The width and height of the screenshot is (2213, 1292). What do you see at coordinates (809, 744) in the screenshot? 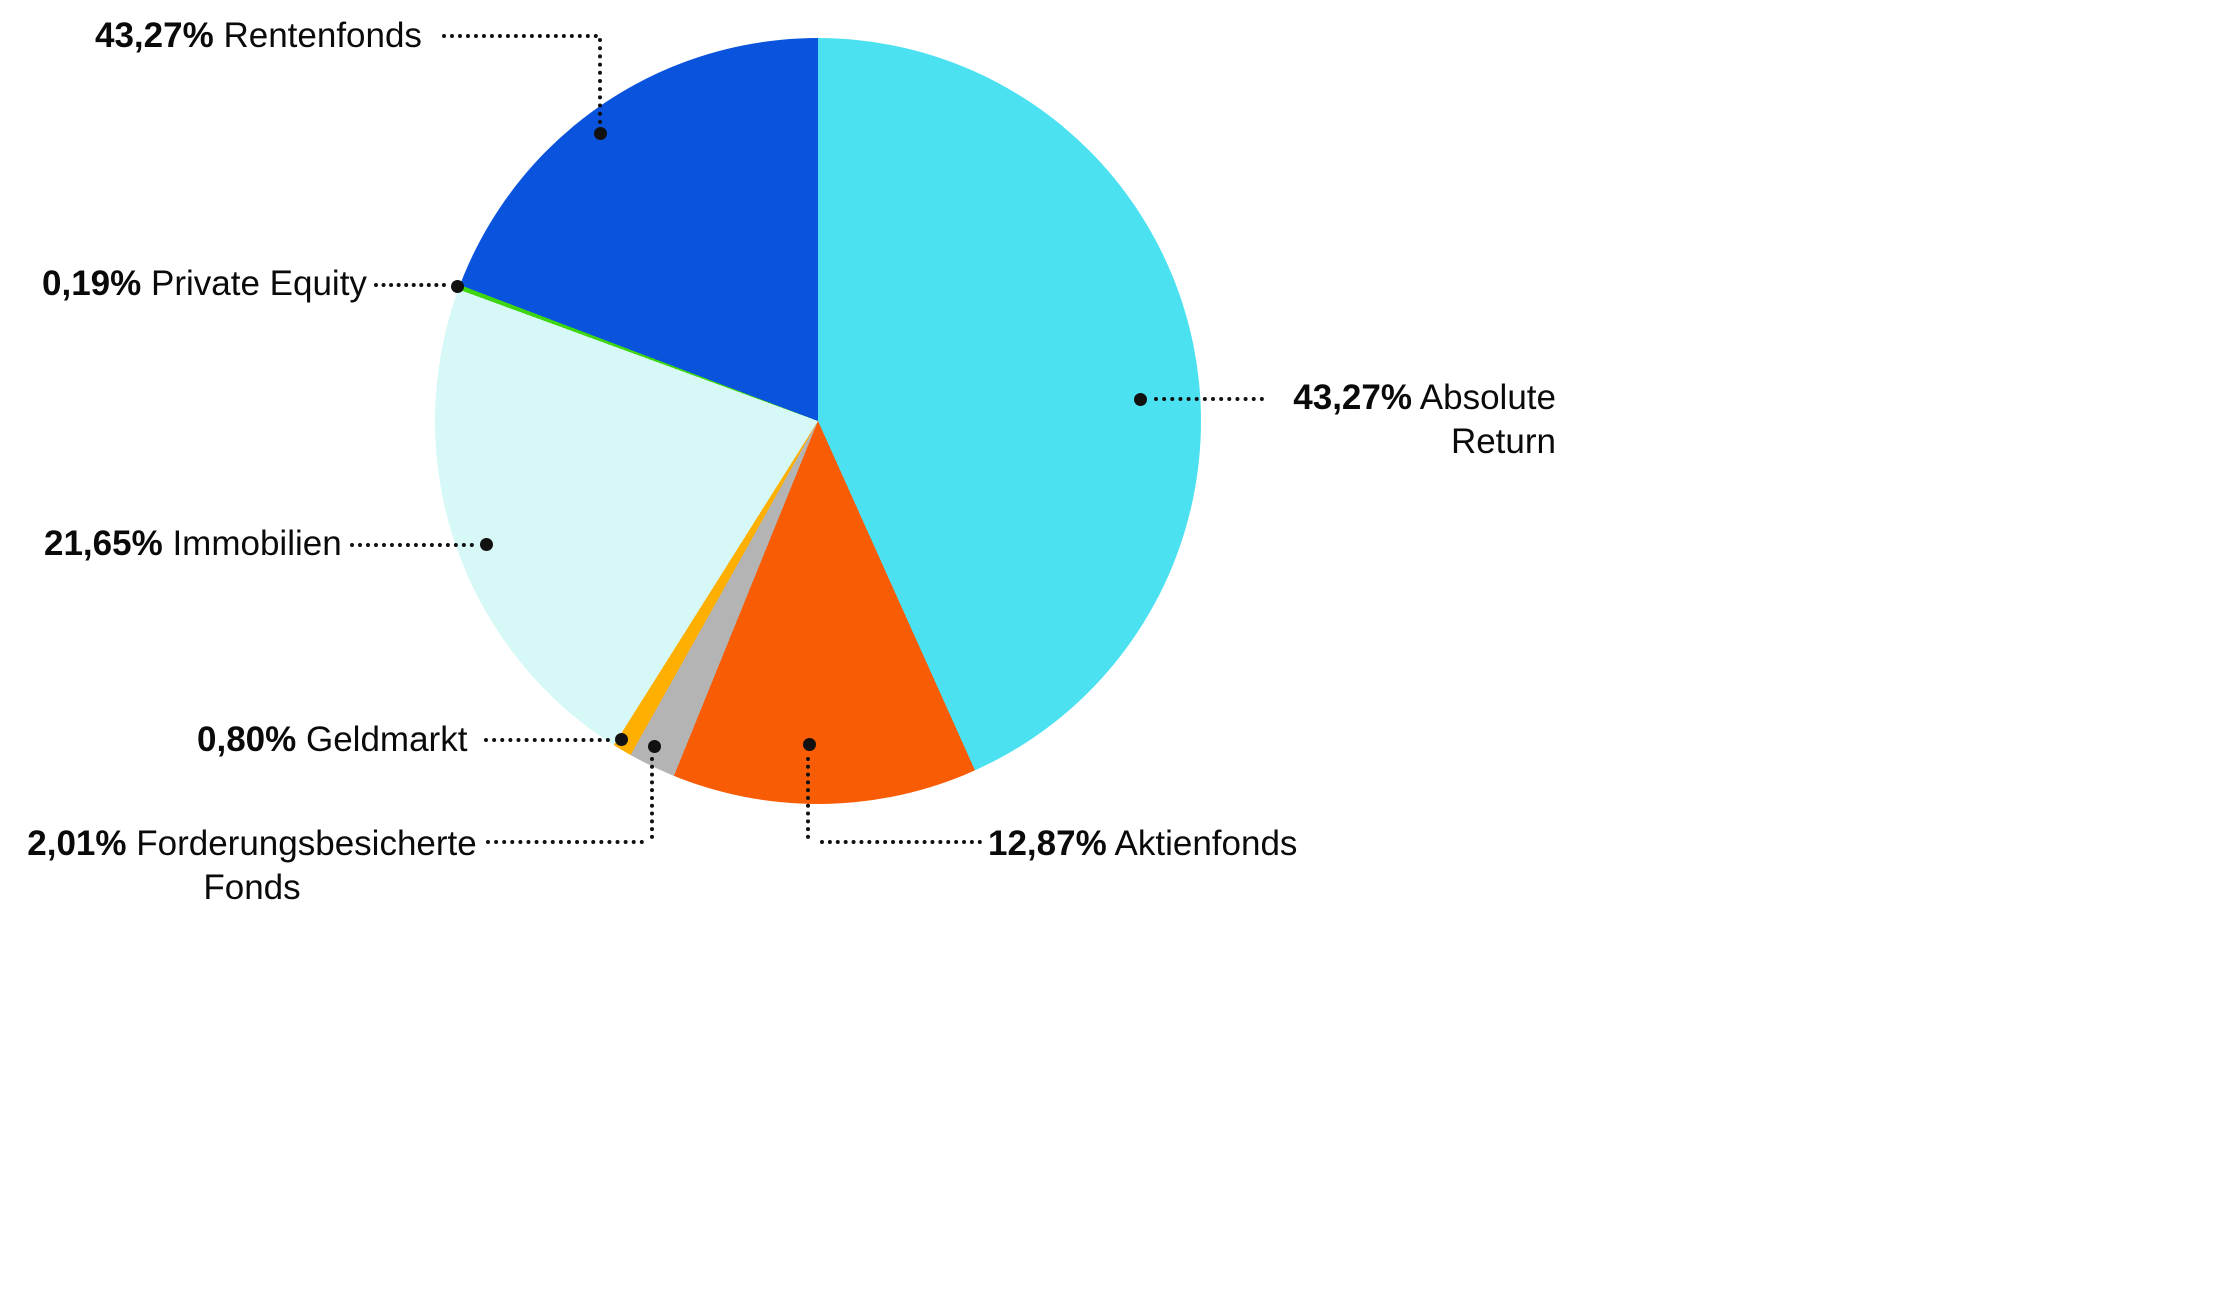
I see `leader-dot-aktienfonds` at bounding box center [809, 744].